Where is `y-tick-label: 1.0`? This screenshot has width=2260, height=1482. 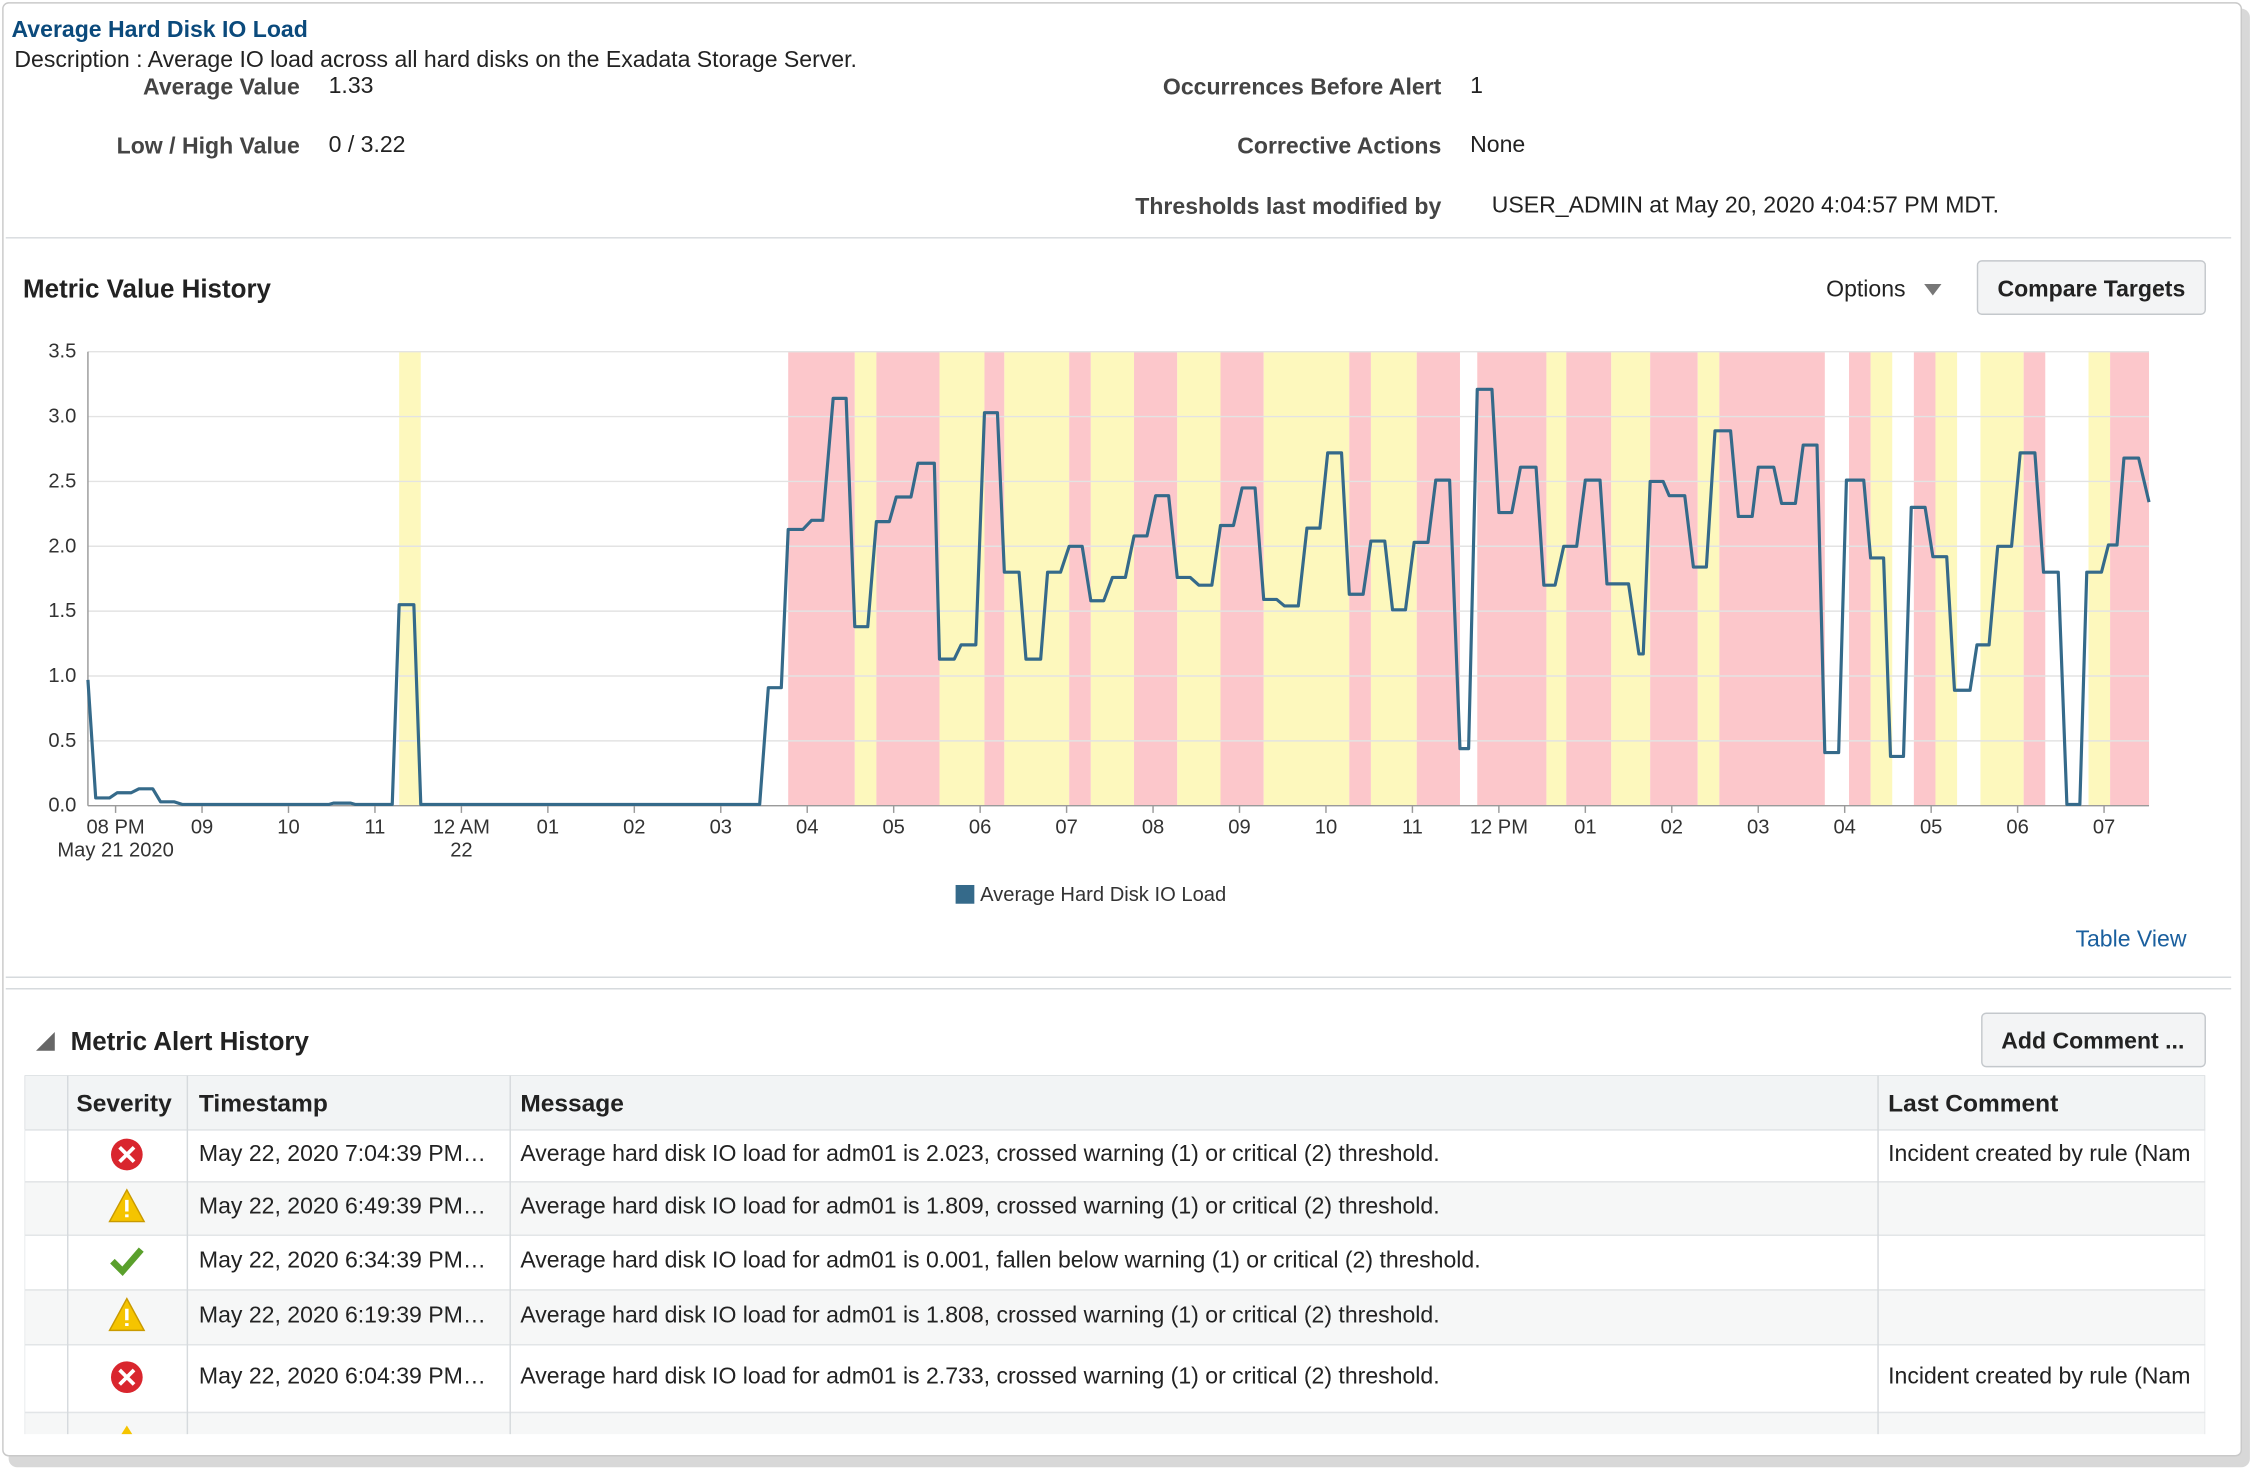
y-tick-label: 1.0 is located at coordinates (62, 676).